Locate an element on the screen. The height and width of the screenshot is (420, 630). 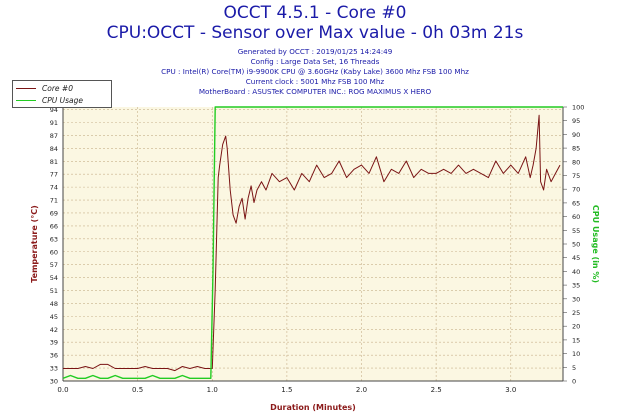
y-tick-label: 39 is located at coordinates (54, 343).